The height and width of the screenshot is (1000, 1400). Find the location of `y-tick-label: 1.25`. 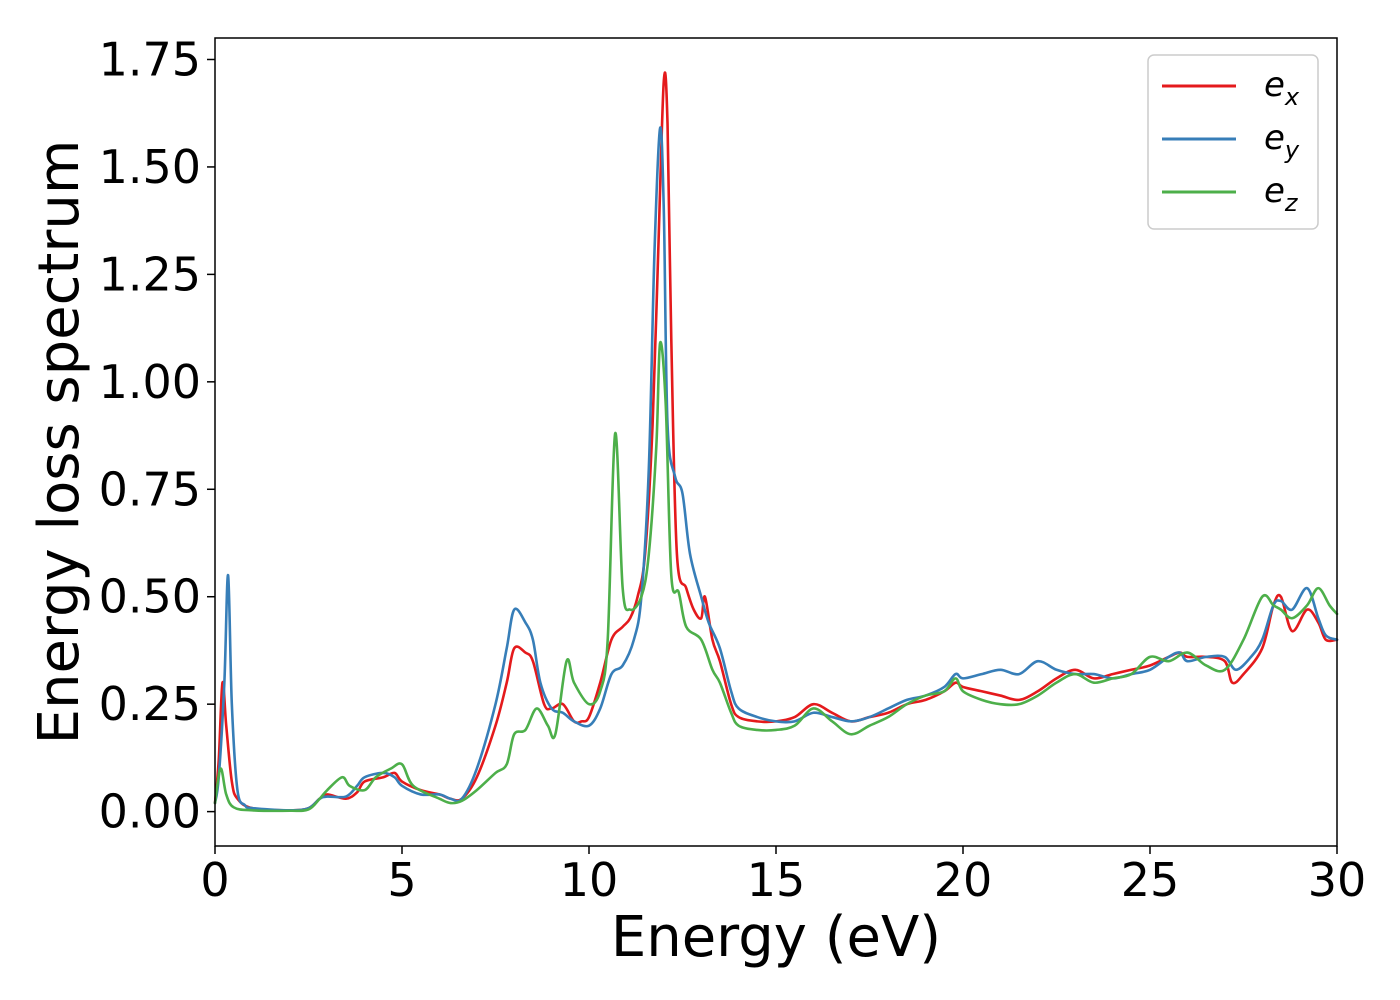

y-tick-label: 1.25 is located at coordinates (150, 274).